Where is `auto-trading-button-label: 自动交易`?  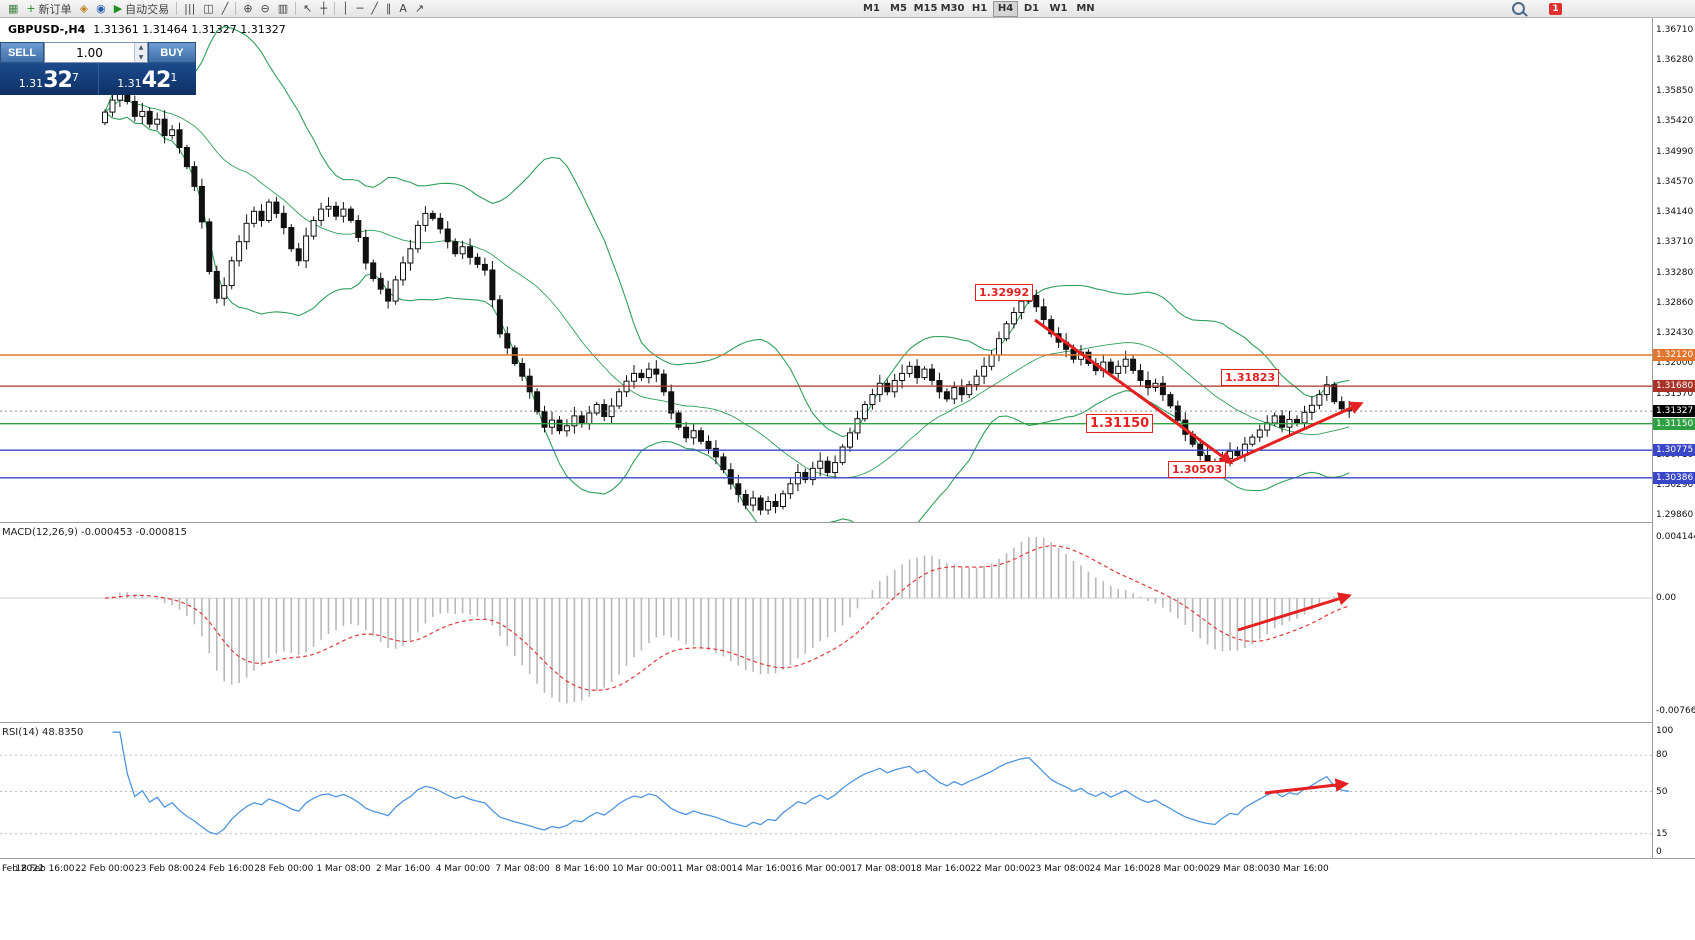
auto-trading-button-label: 自动交易 is located at coordinates (147, 9).